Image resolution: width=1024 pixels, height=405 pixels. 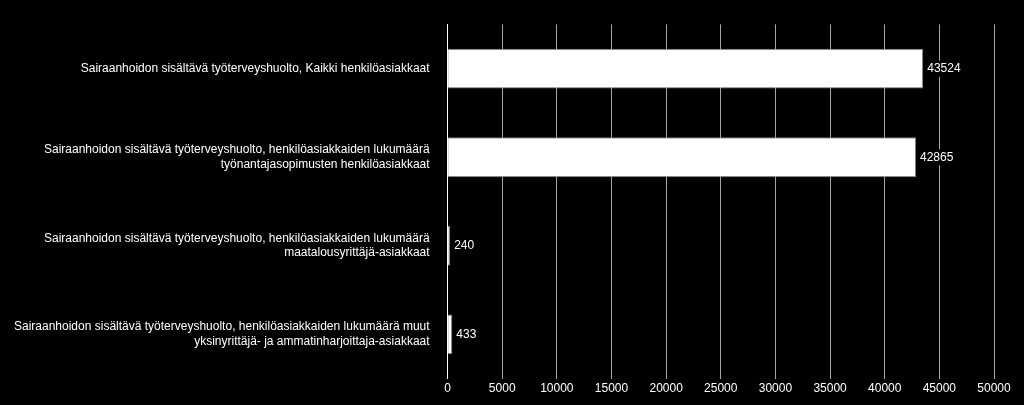 What do you see at coordinates (939, 388) in the screenshot?
I see `x-tick-label: 45000` at bounding box center [939, 388].